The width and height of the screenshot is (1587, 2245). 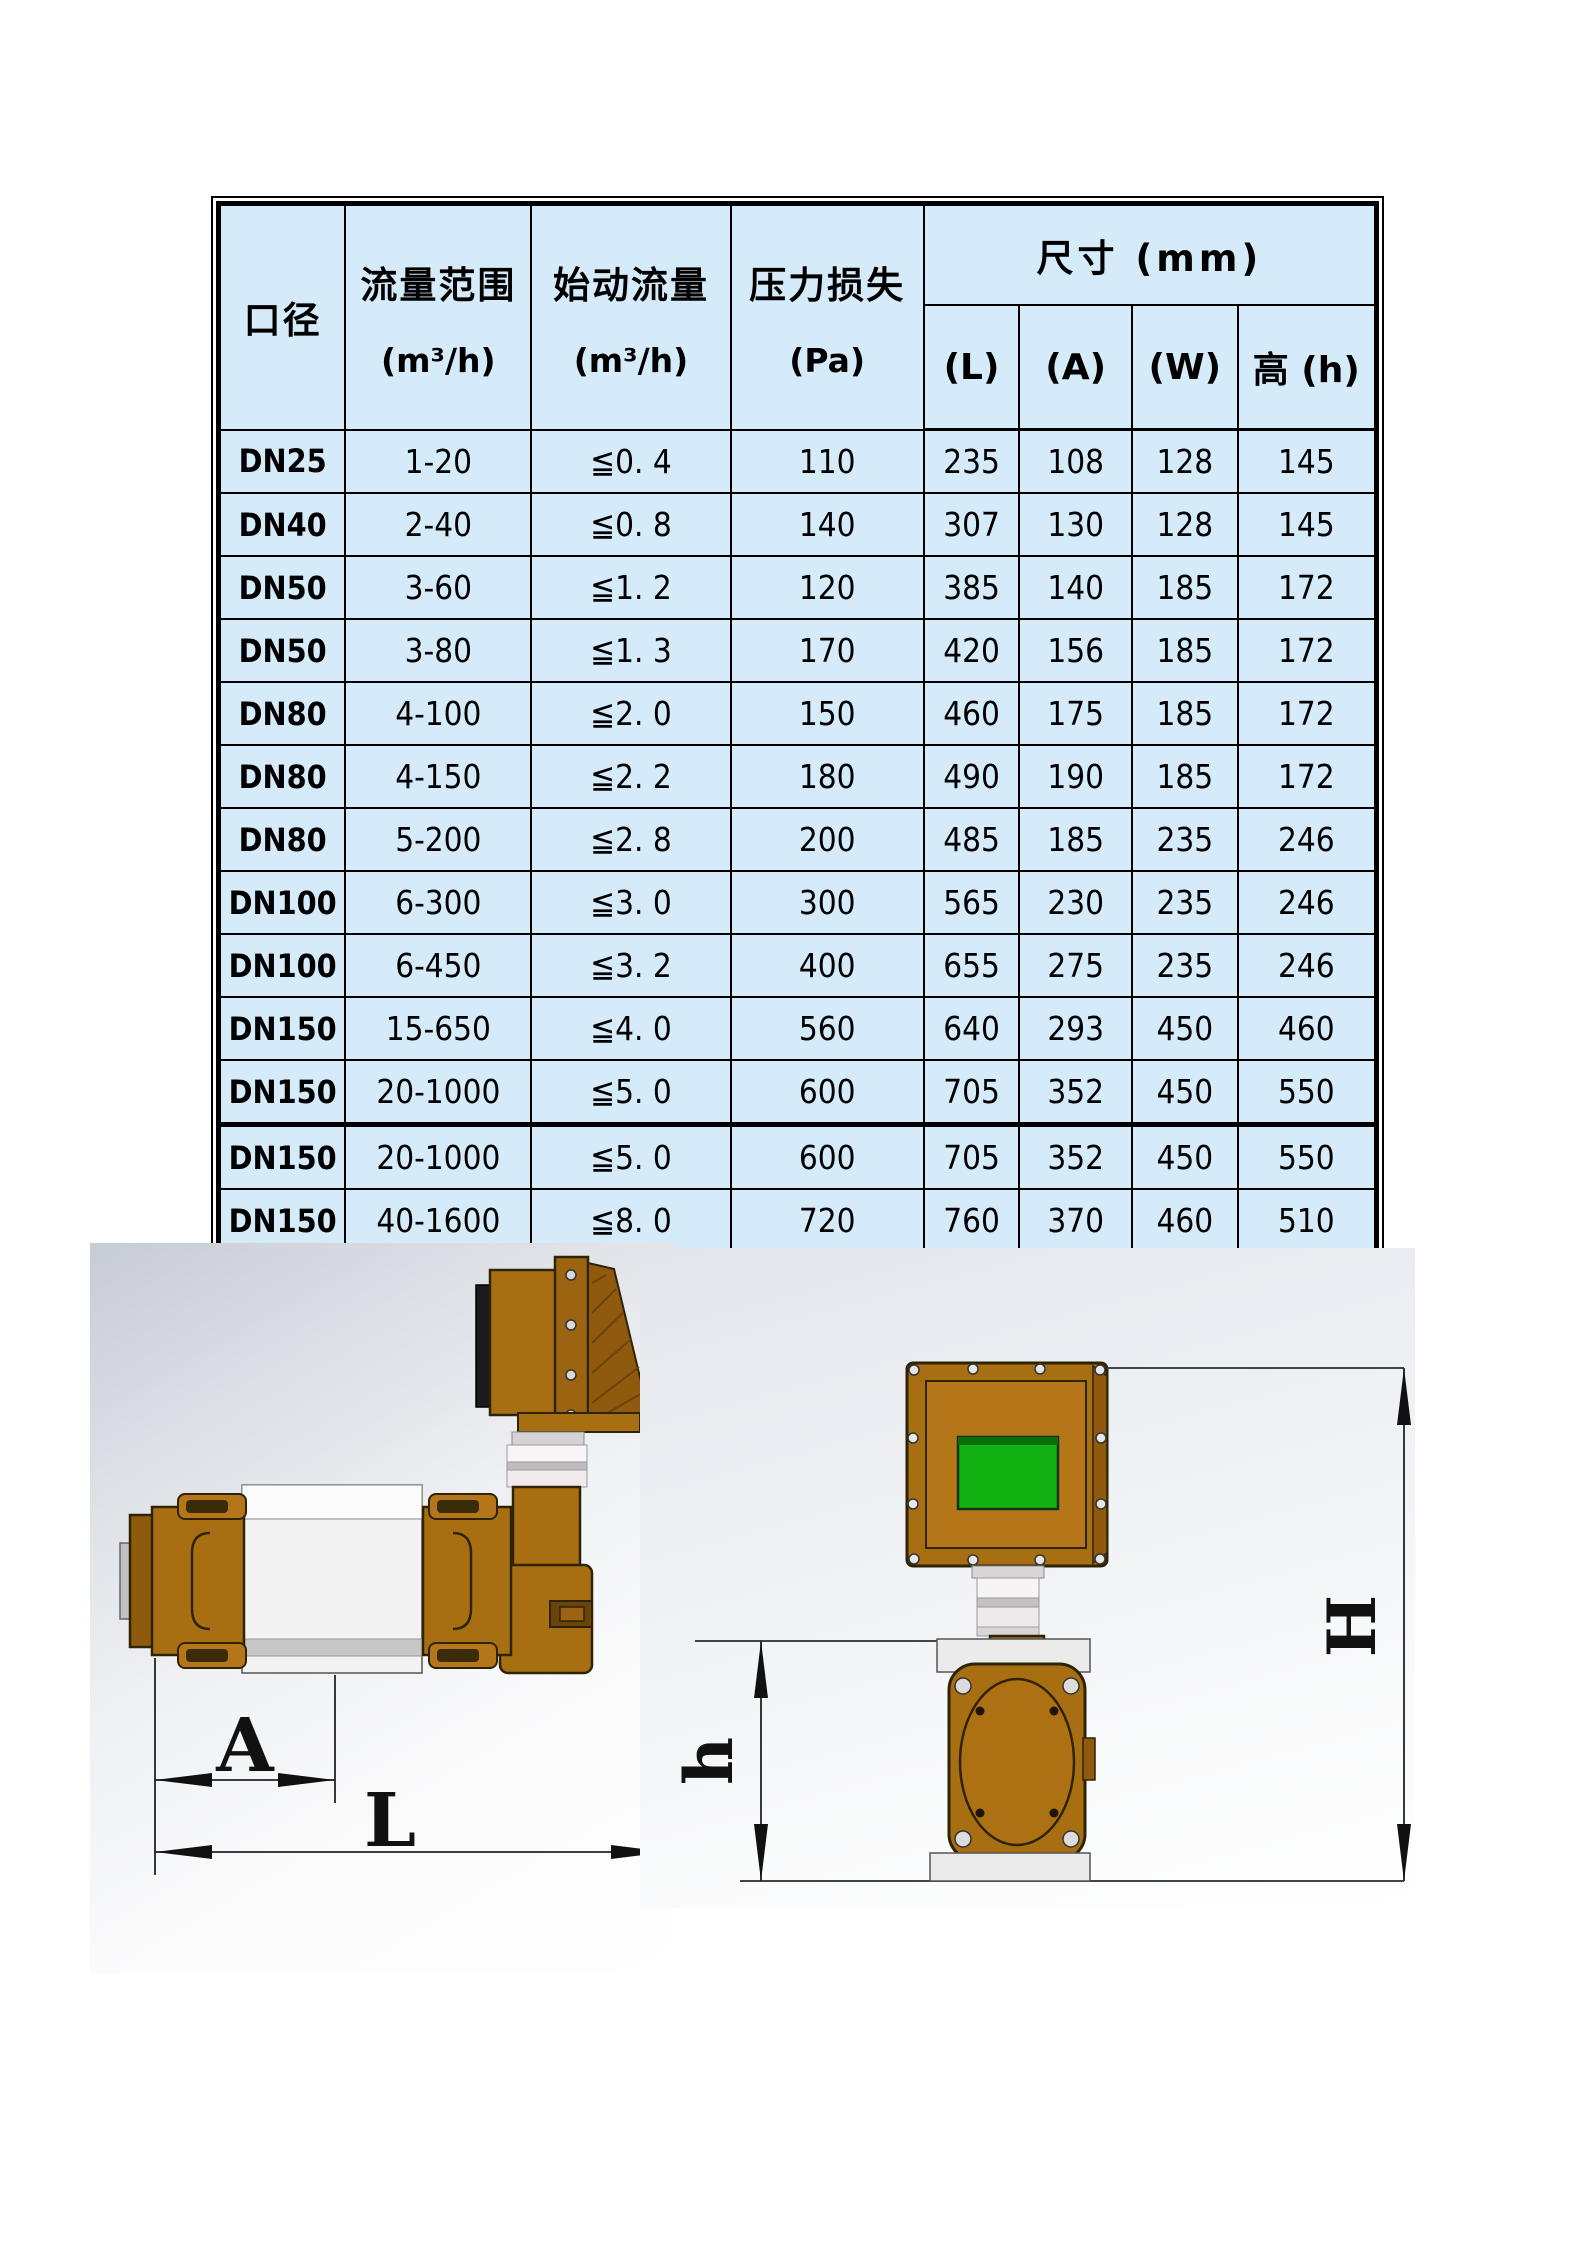 What do you see at coordinates (390, 1821) in the screenshot?
I see `dim-label-l: L` at bounding box center [390, 1821].